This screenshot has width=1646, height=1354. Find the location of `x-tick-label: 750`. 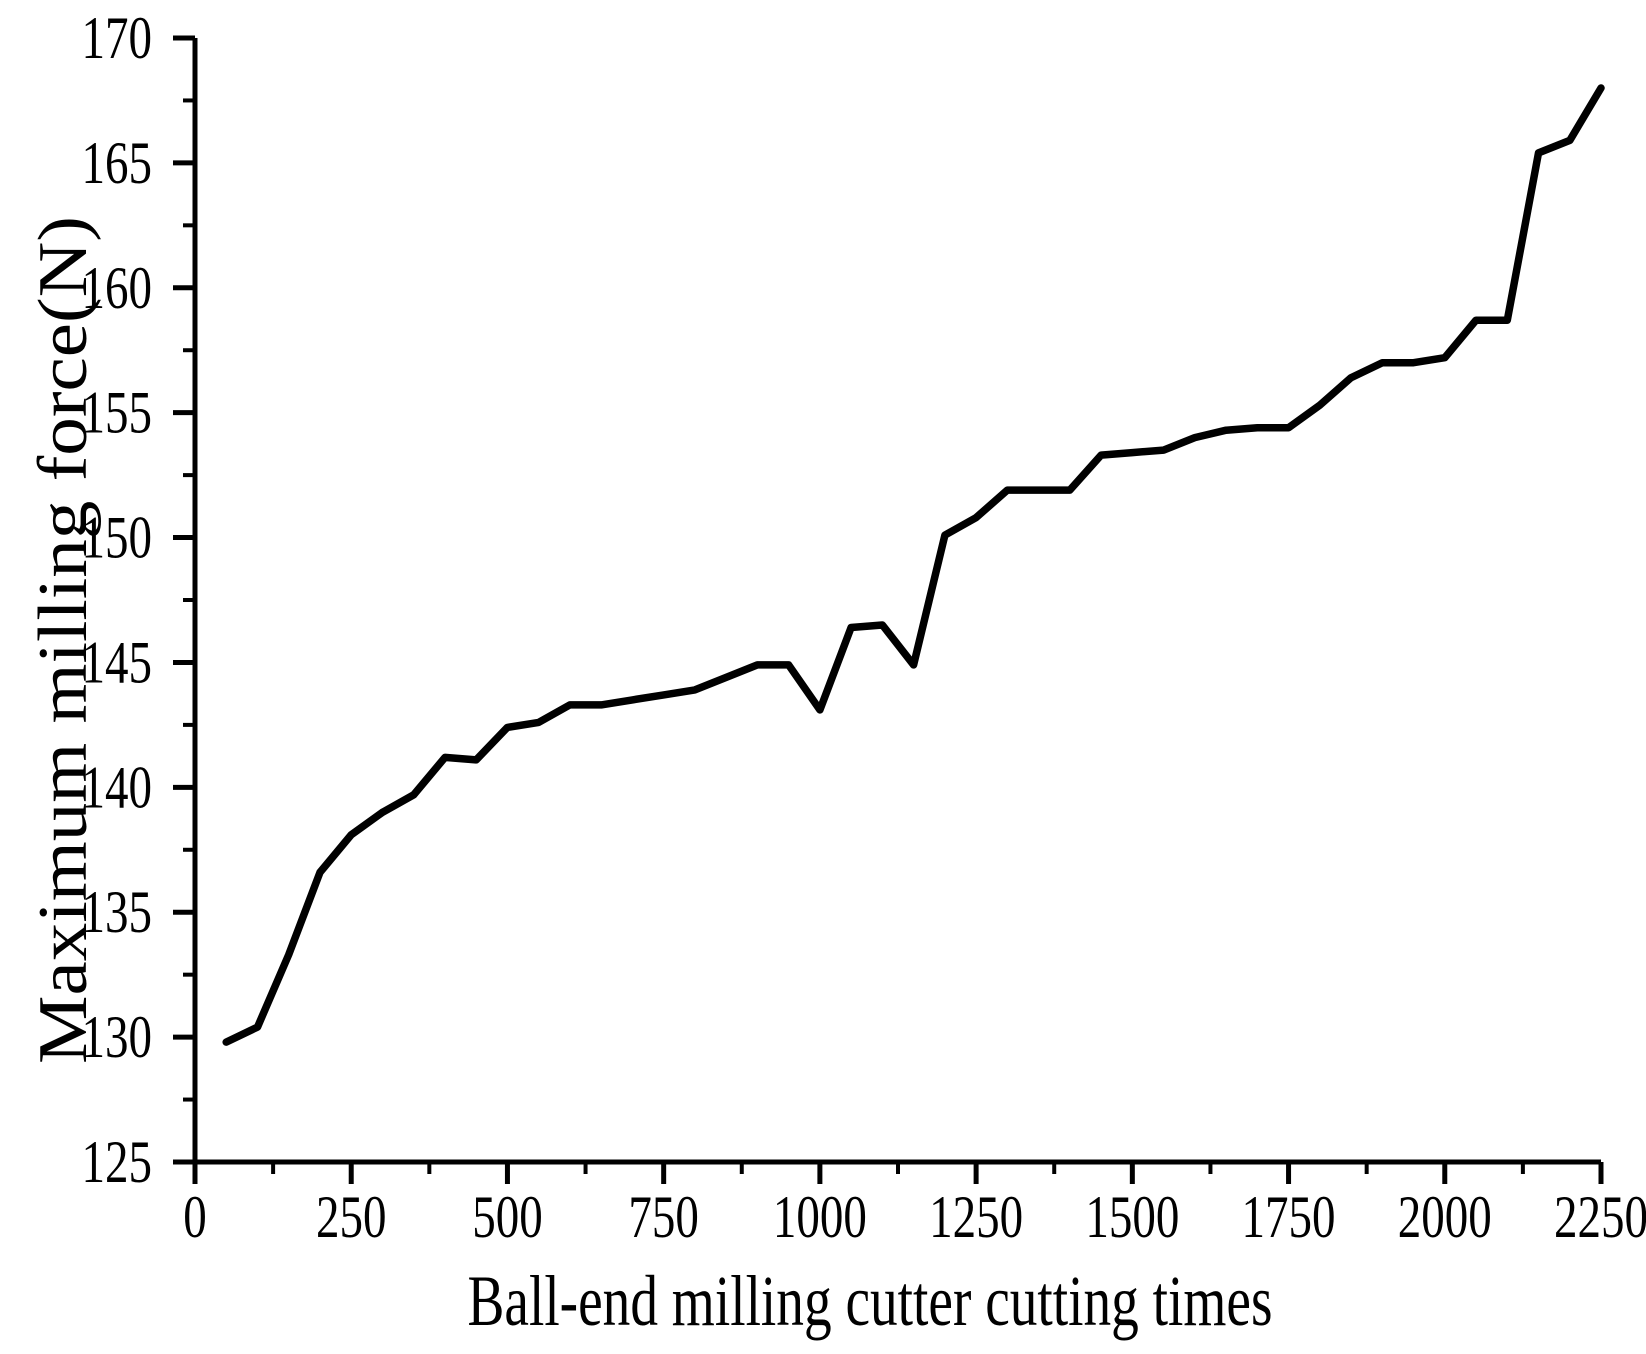

x-tick-label: 750 is located at coordinates (663, 1217).